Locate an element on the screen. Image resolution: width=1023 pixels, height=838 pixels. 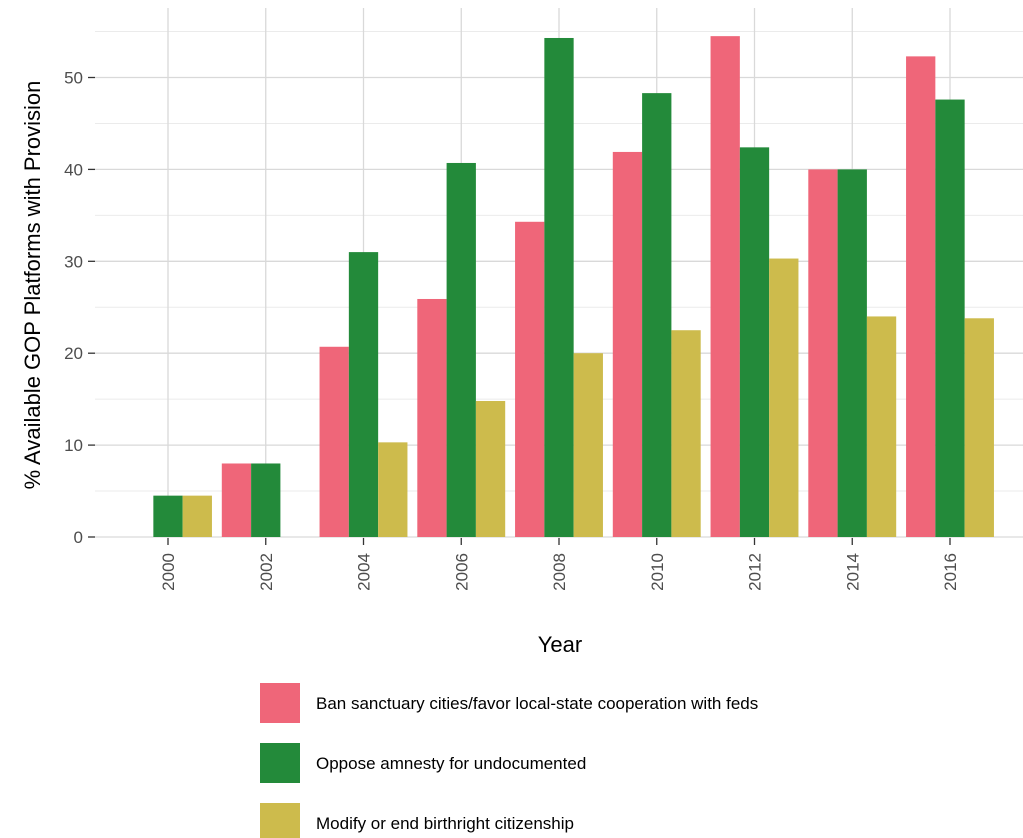
y-axis-title: % Available GOP Platforms with Provision is located at coordinates (32, 285).